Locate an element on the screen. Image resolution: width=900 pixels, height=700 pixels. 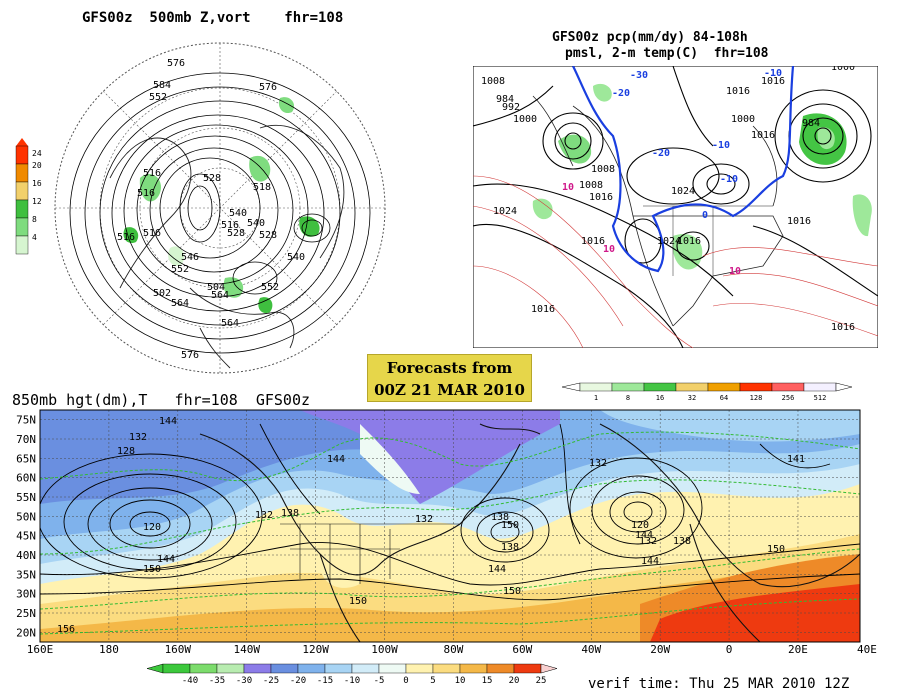
lat-label: 70N is located at coordinates (26, 439).